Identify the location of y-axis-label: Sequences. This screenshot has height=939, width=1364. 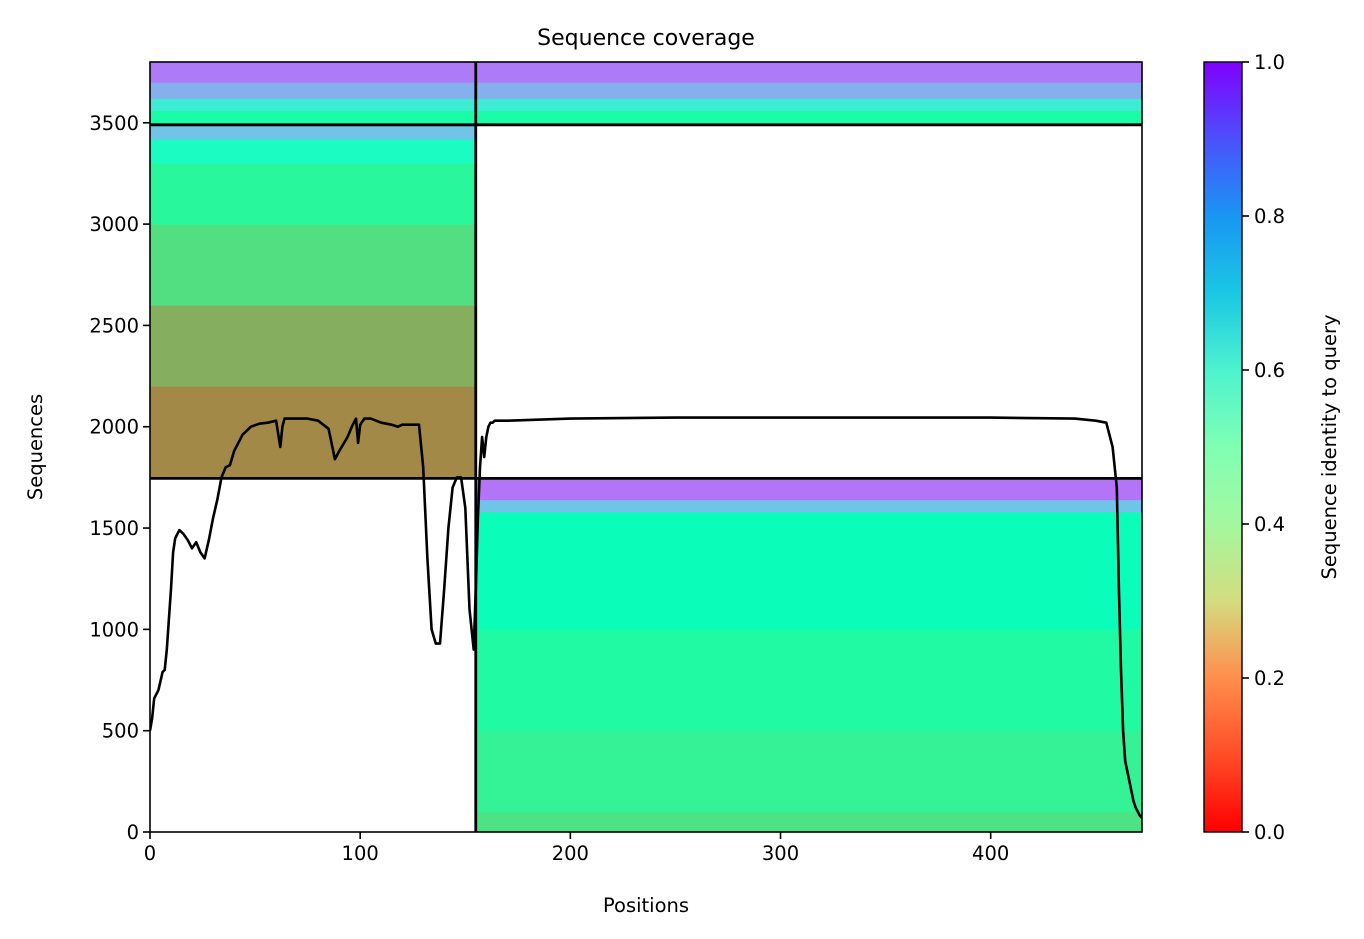
(35, 447).